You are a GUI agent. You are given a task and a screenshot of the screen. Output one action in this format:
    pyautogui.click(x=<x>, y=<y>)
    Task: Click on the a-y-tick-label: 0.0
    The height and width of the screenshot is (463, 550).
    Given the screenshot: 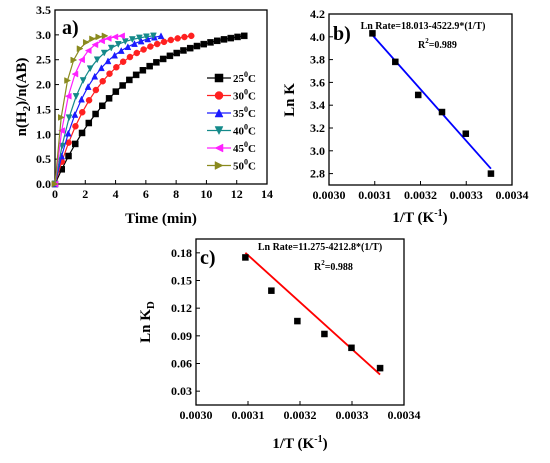 What is the action you would take?
    pyautogui.click(x=43, y=184)
    